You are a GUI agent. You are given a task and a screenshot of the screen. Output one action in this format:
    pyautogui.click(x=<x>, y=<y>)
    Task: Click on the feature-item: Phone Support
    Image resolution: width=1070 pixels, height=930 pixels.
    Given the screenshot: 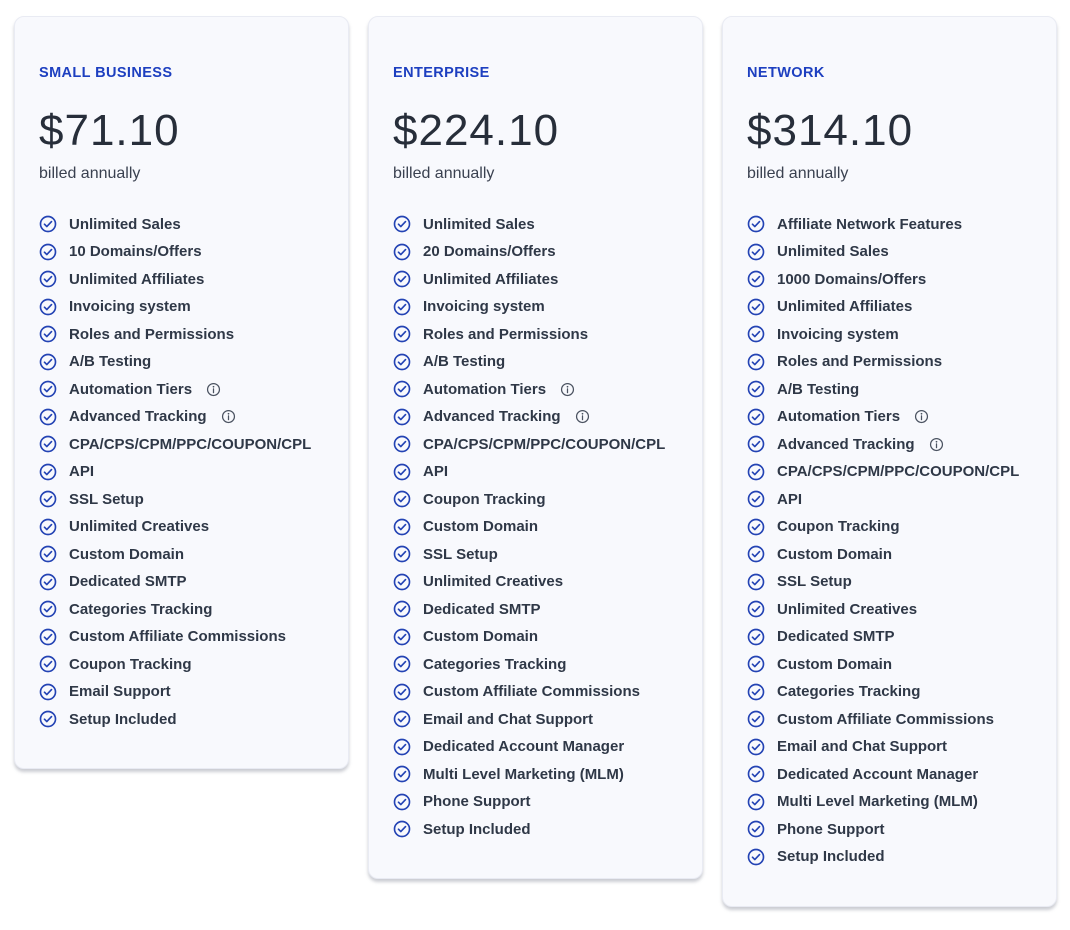 What is the action you would take?
    pyautogui.click(x=889, y=829)
    